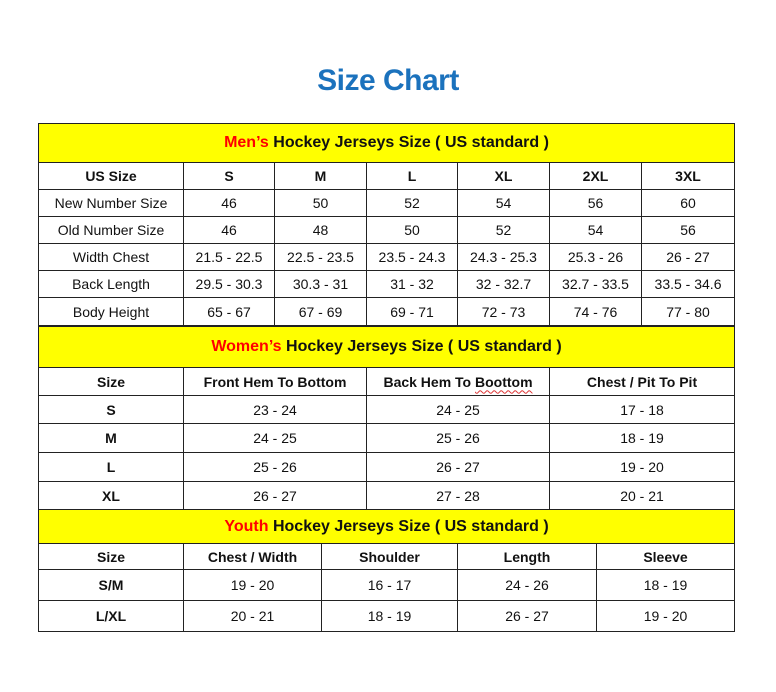  What do you see at coordinates (688, 311) in the screenshot?
I see `table-cell: 77 - 80` at bounding box center [688, 311].